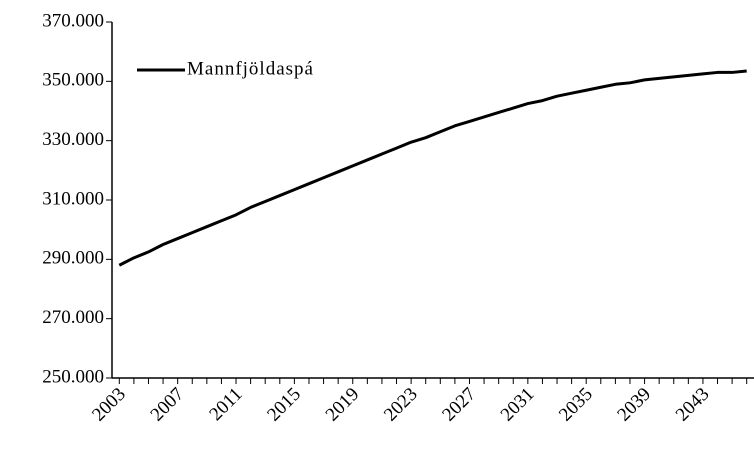 The width and height of the screenshot is (754, 453). I want to click on y-tick-label: 290.000, so click(73, 258).